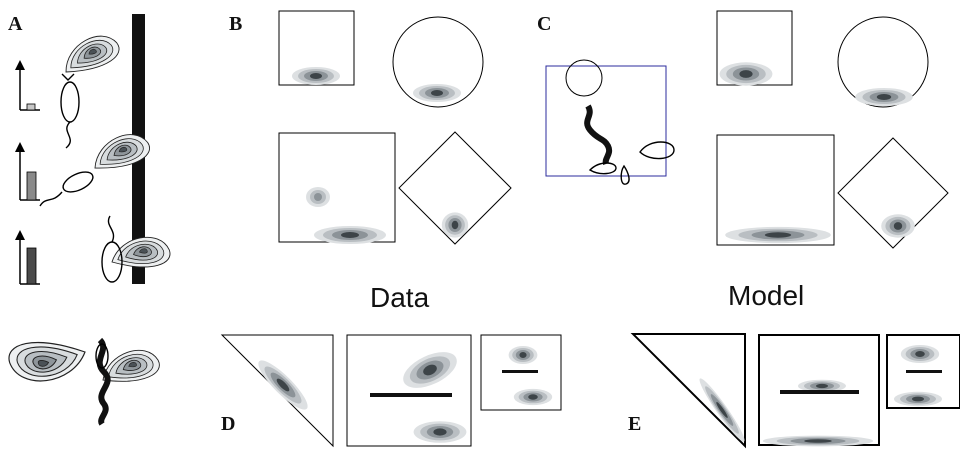  I want to click on panel-label-d: D, so click(228, 424).